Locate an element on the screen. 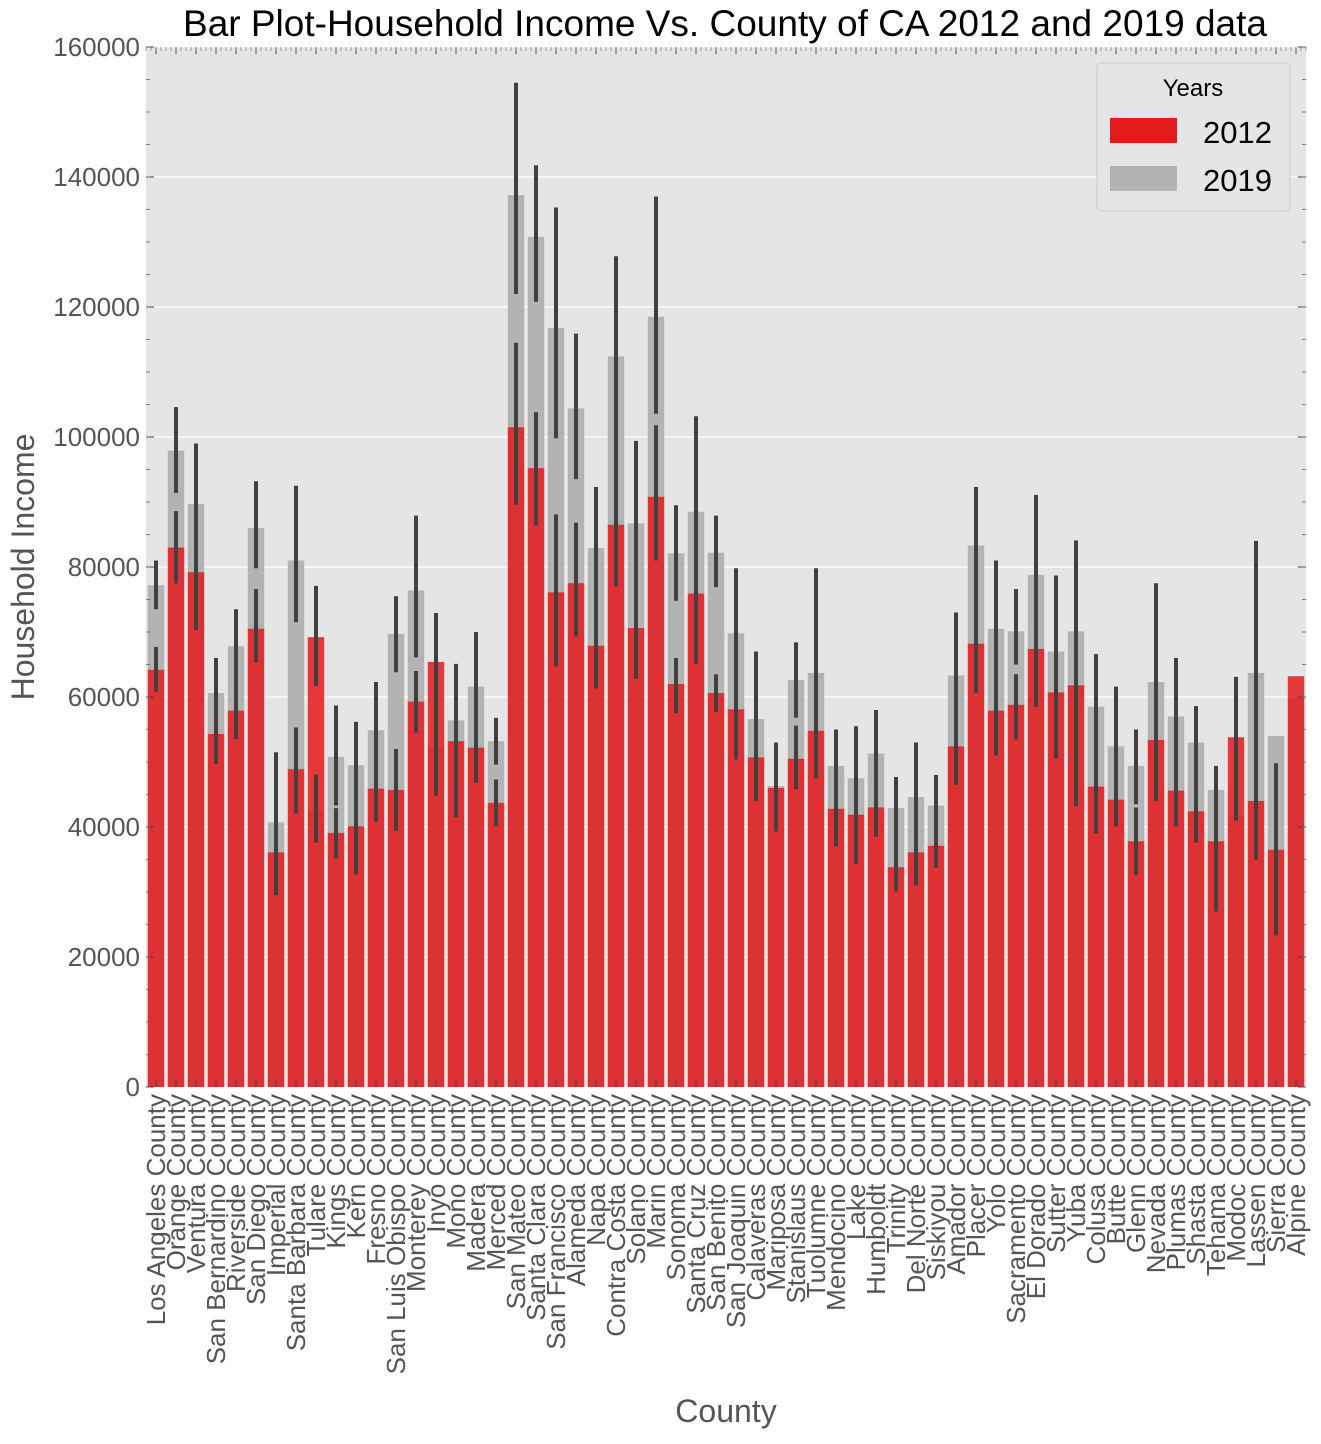 The height and width of the screenshot is (1444, 1321). x-tick-label: Butte County is located at coordinates (1116, 1169).